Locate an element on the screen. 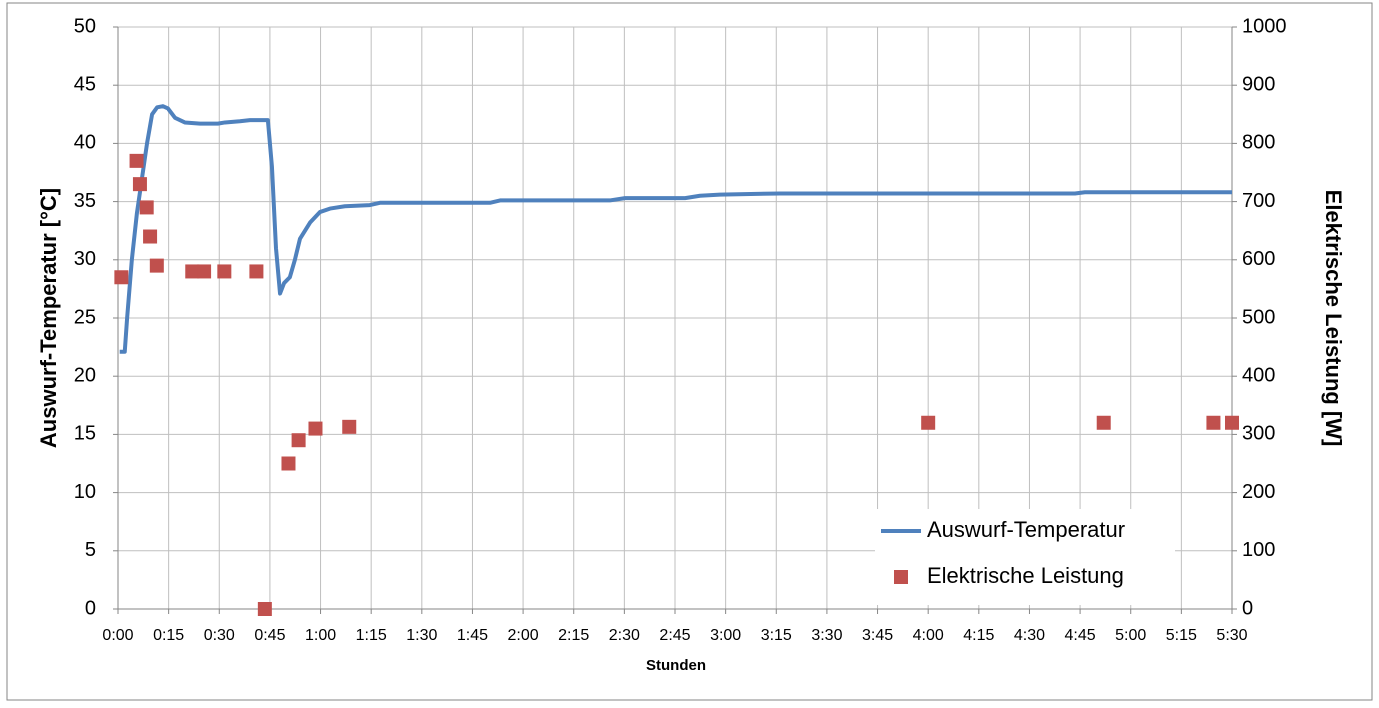  legend-box is located at coordinates (1025, 557).